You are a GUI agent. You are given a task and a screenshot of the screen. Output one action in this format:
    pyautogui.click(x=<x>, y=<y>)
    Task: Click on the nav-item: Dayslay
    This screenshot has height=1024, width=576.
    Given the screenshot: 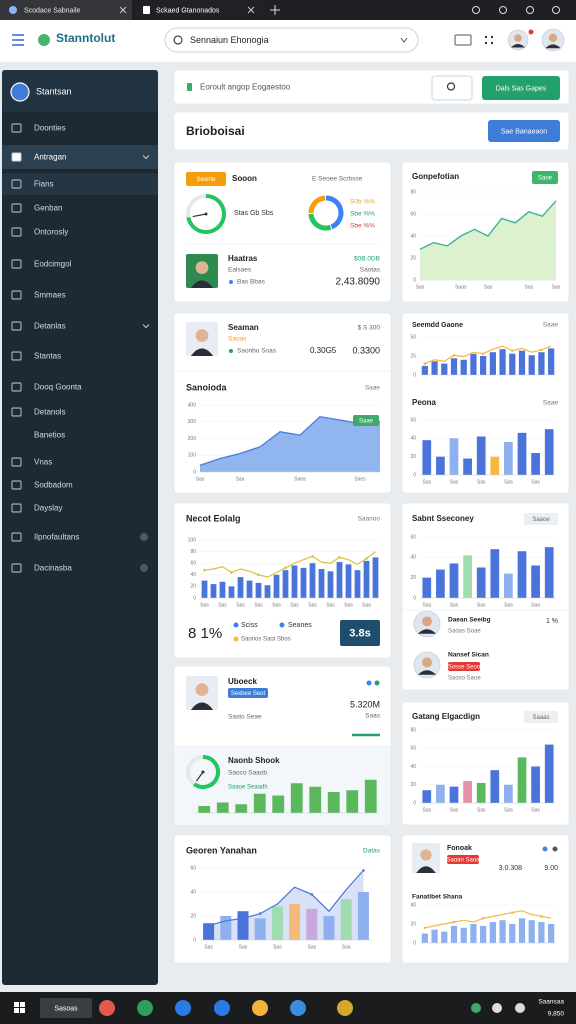 What is the action you would take?
    pyautogui.click(x=48, y=508)
    